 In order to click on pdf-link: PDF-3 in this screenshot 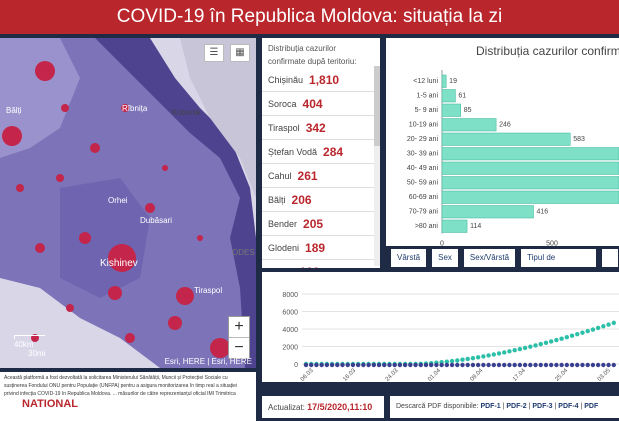, I will do `click(542, 406)`.